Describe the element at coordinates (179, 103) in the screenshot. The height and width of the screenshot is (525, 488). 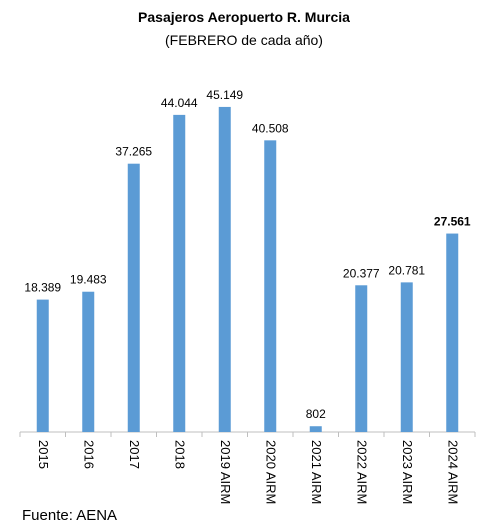
I see `value-label: 44.044` at that location.